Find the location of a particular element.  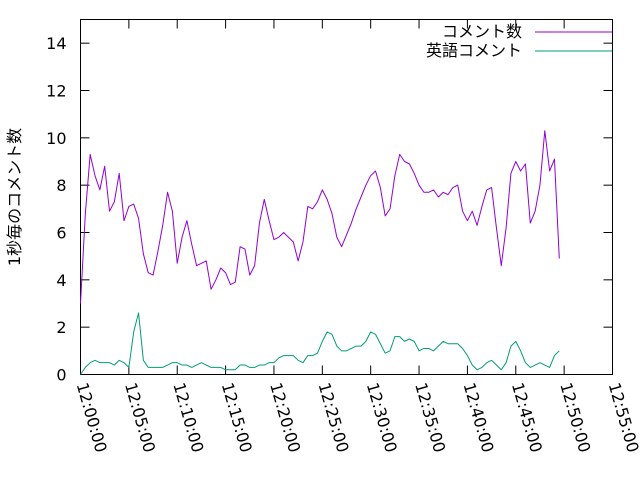

x-tick-label: 12:05:00 is located at coordinates (140, 417).